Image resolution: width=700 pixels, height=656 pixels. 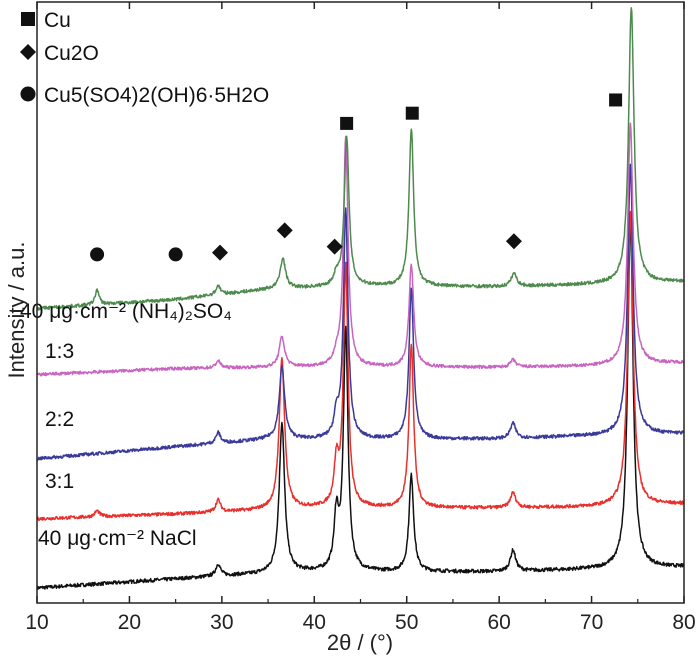 I want to click on legend-label-cu2o: Cu2O, so click(x=71, y=53).